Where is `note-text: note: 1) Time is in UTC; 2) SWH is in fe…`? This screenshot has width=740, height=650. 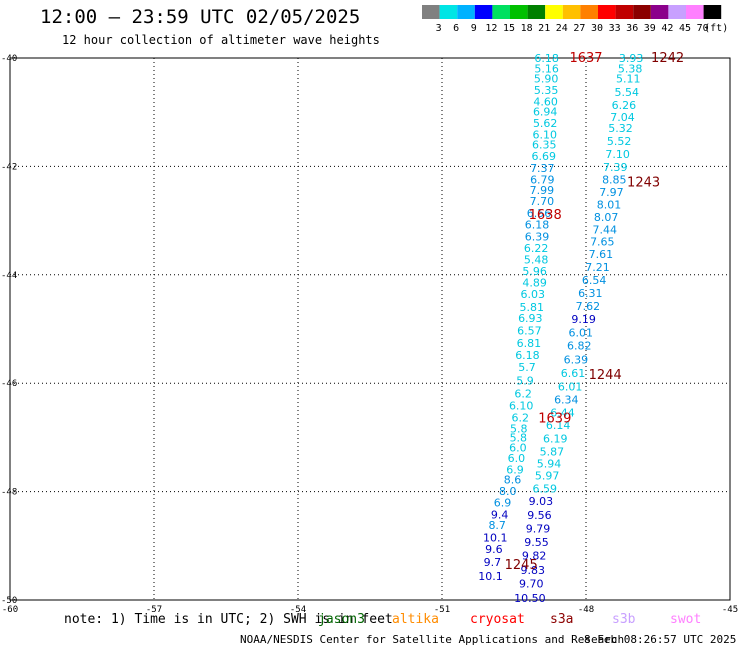
note-text: note: 1) Time is in UTC; 2) SWH is in fe… is located at coordinates (228, 619).